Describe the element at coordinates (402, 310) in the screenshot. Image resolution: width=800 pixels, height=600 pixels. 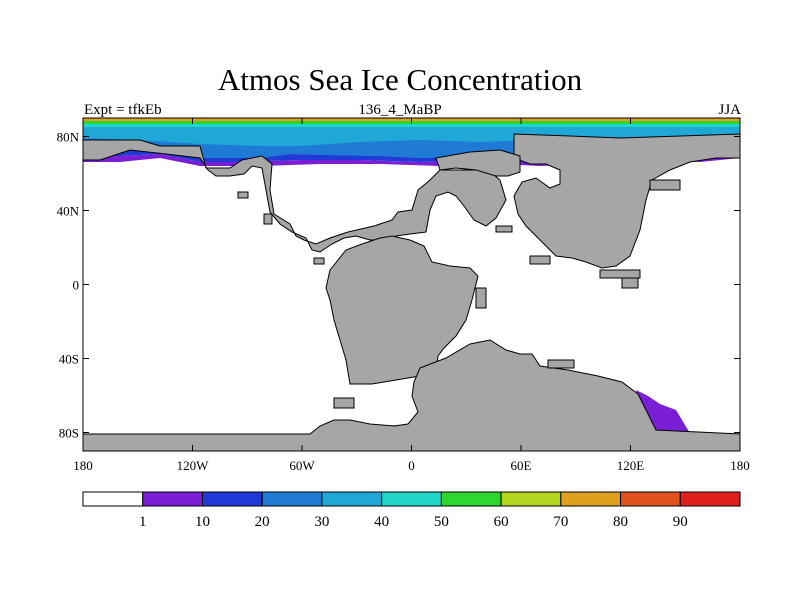
I see `landmass-south-central` at that location.